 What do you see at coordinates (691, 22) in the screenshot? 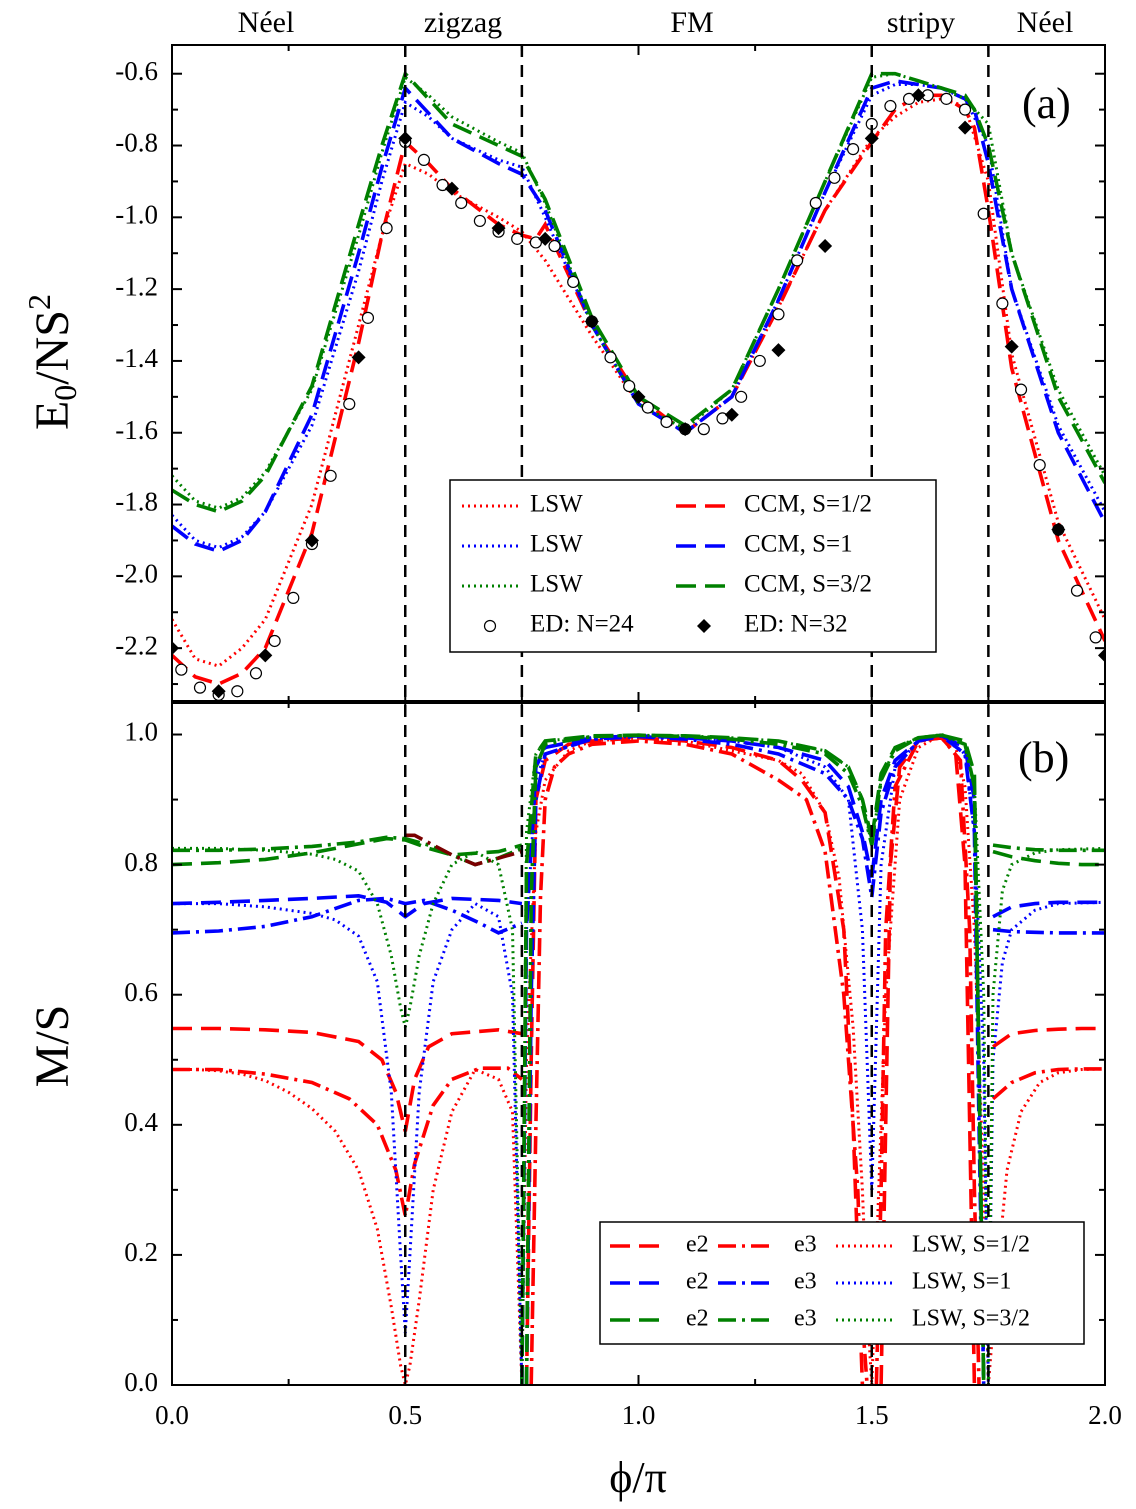
I see `phase-label-fm: FM` at bounding box center [691, 22].